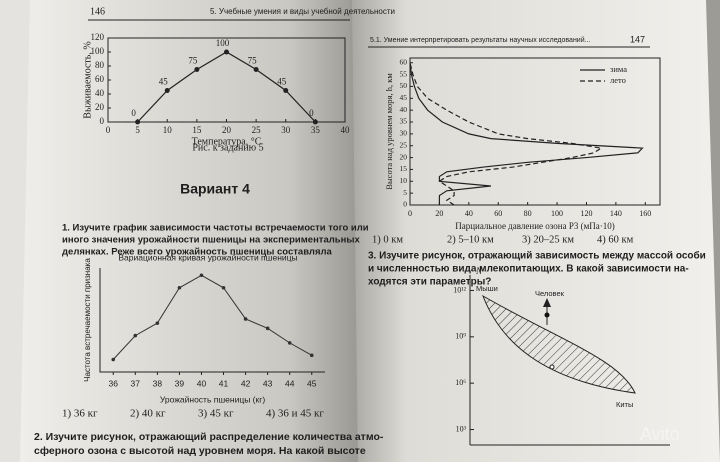  Describe the element at coordinates (87, 320) in the screenshot. I see `y-axis-label: Частота встречаемости признака` at that location.